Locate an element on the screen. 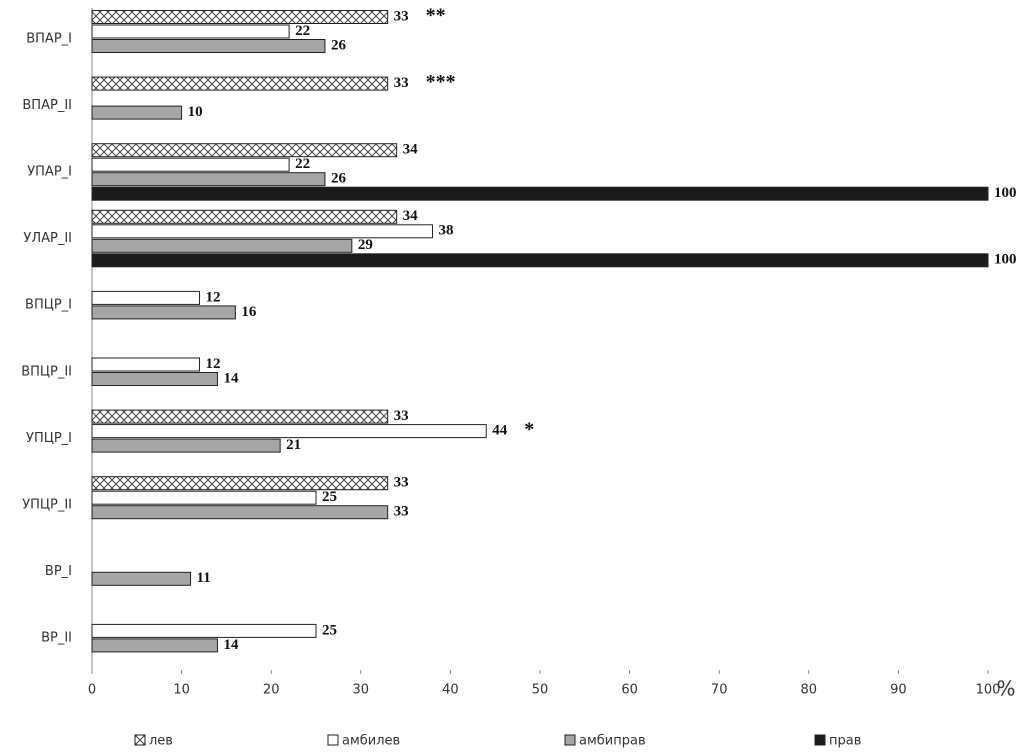 This screenshot has width=1030, height=753. annotation: *** is located at coordinates (441, 82).